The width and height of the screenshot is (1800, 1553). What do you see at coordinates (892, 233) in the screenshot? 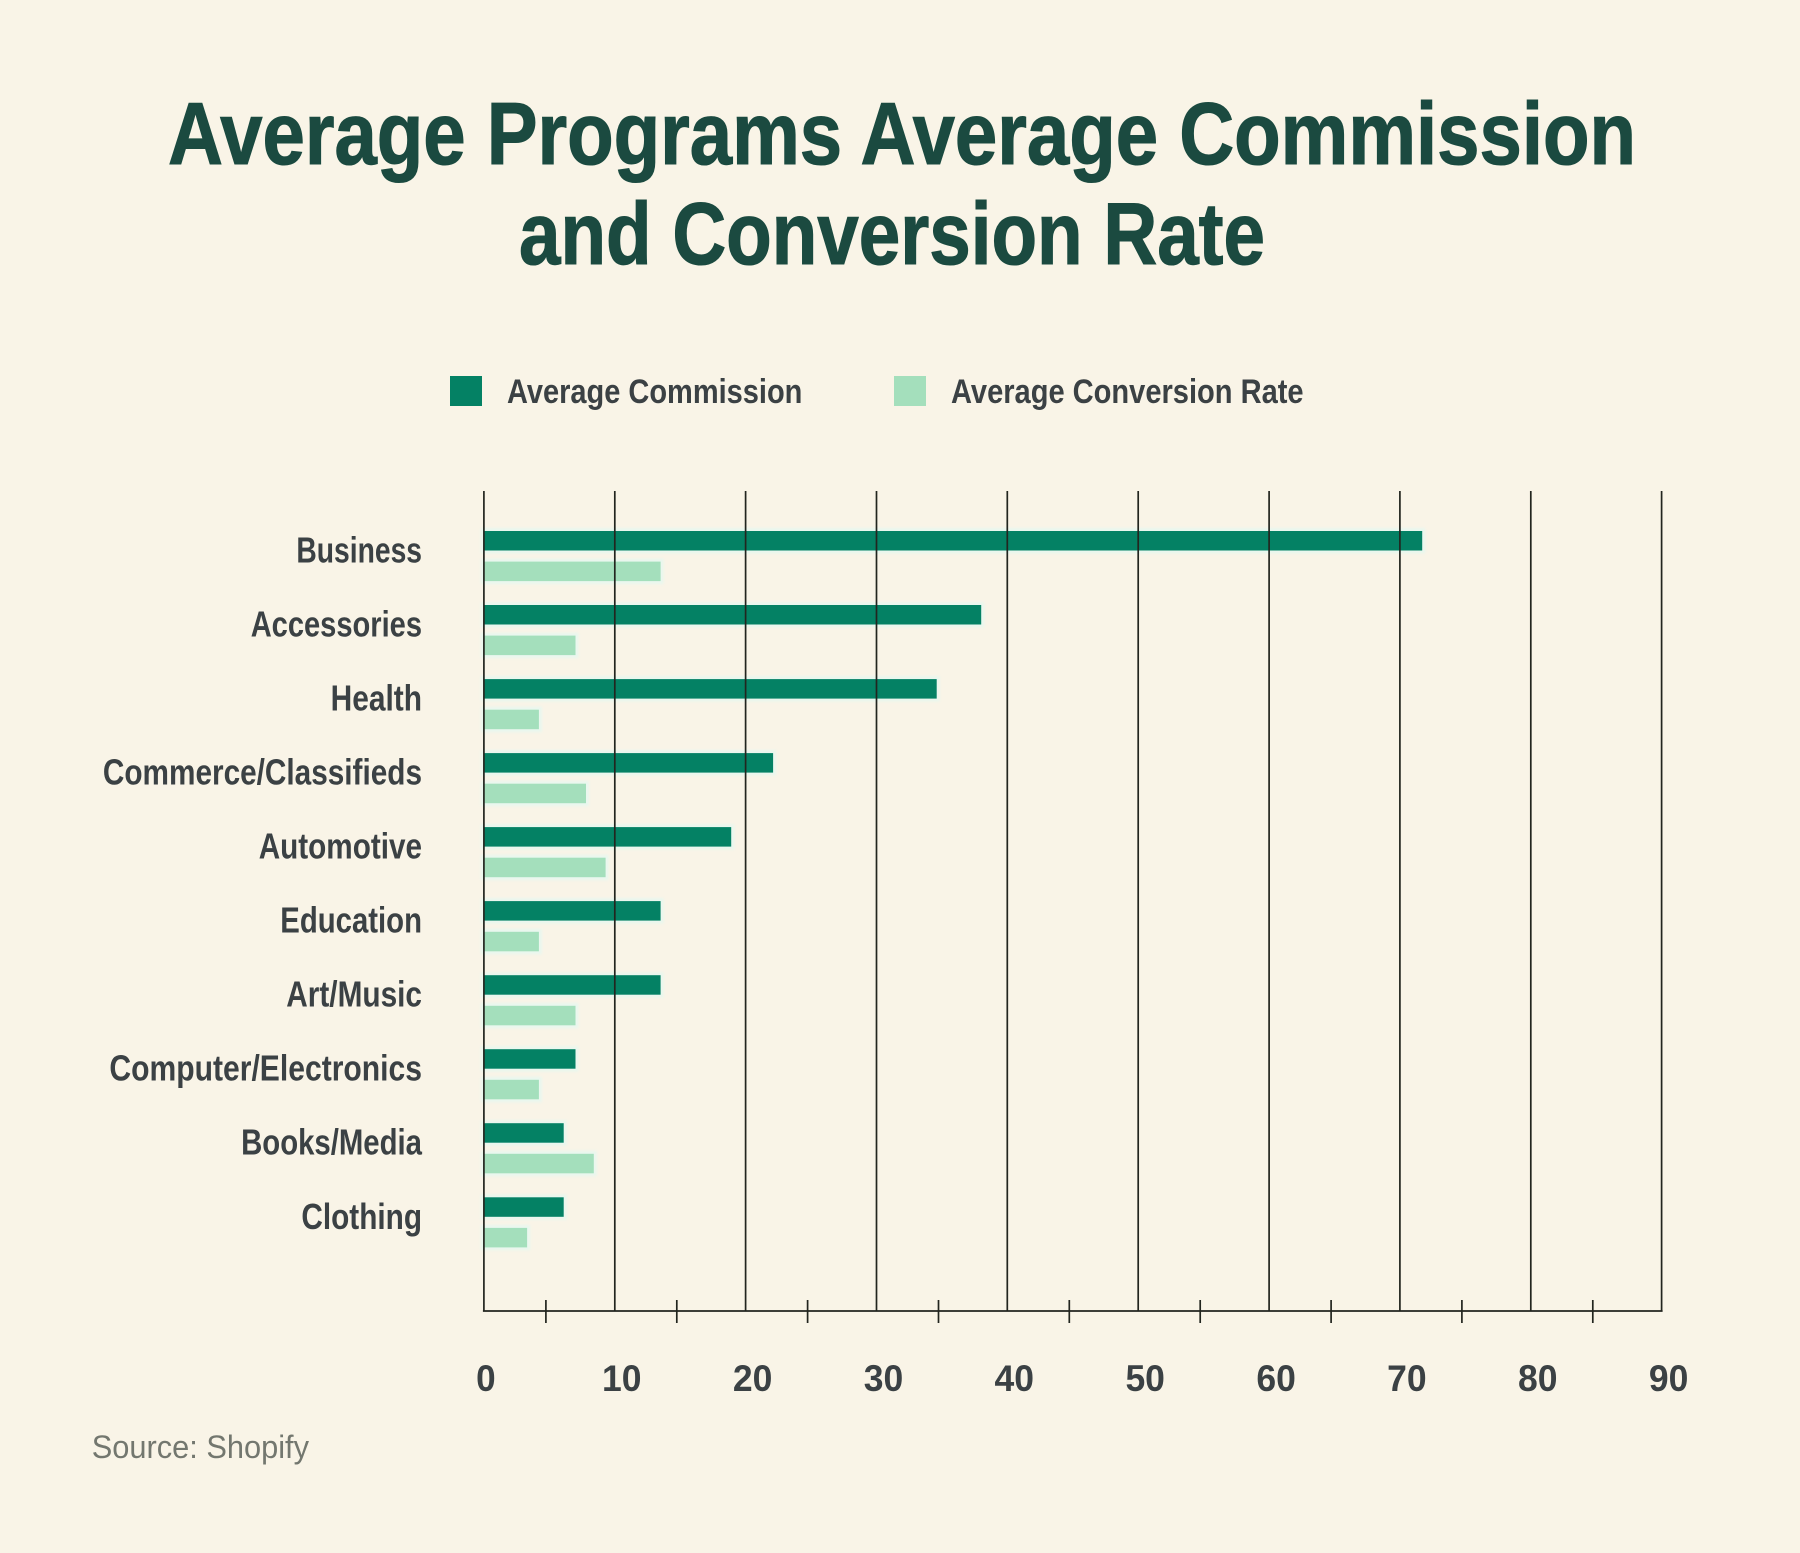
I see `svg-text: and Conversion Rate` at bounding box center [892, 233].